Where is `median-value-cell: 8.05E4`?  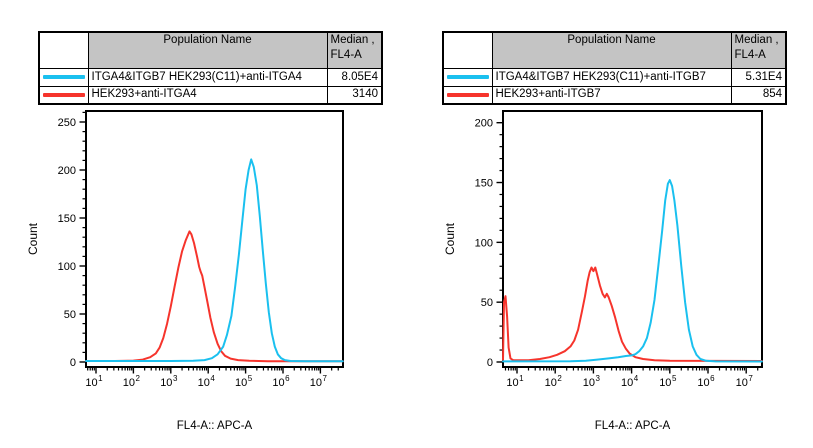 median-value-cell: 8.05E4 is located at coordinates (354, 77).